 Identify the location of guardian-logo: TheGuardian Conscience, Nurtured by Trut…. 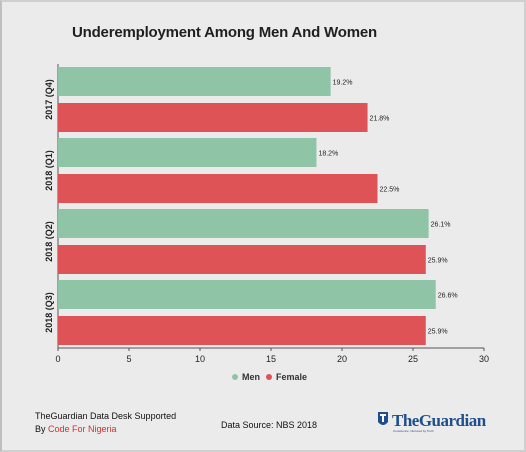
(431, 421).